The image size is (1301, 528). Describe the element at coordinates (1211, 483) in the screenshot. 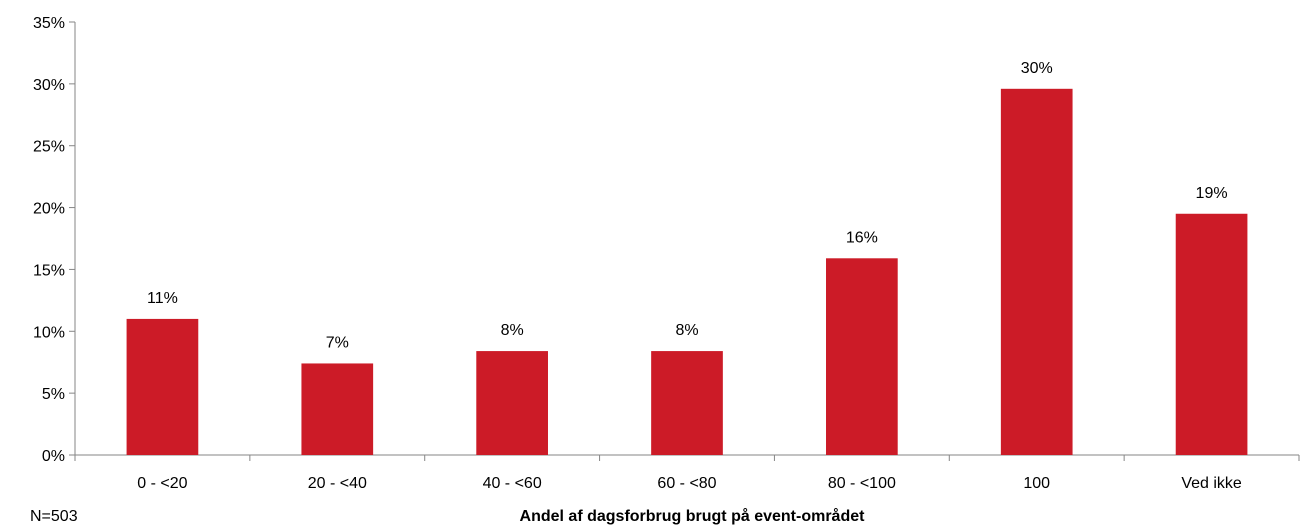

I see `x-category-label: Ved ikke` at that location.